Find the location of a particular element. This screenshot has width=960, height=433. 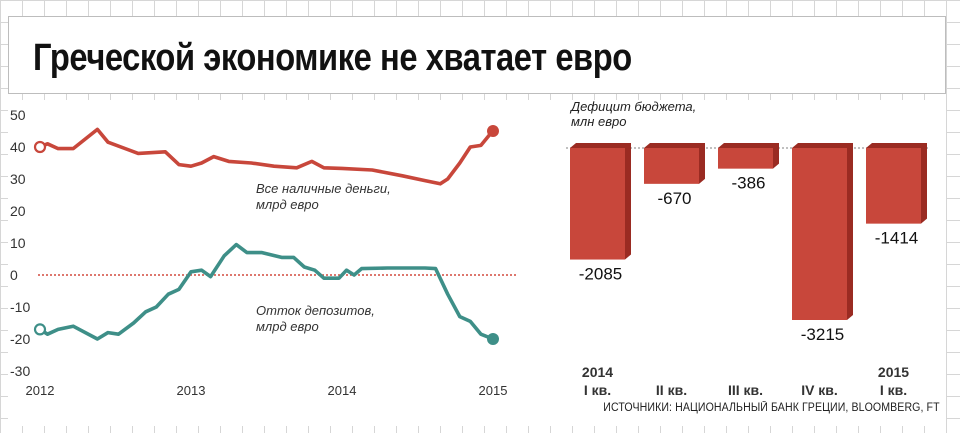

bar-category-label: II кв. is located at coordinates (671, 390).